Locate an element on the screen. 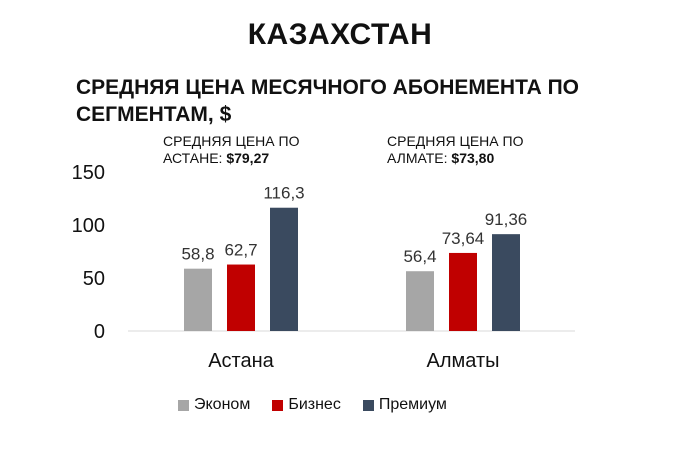  x-tick-label: Алматы is located at coordinates (463, 361).